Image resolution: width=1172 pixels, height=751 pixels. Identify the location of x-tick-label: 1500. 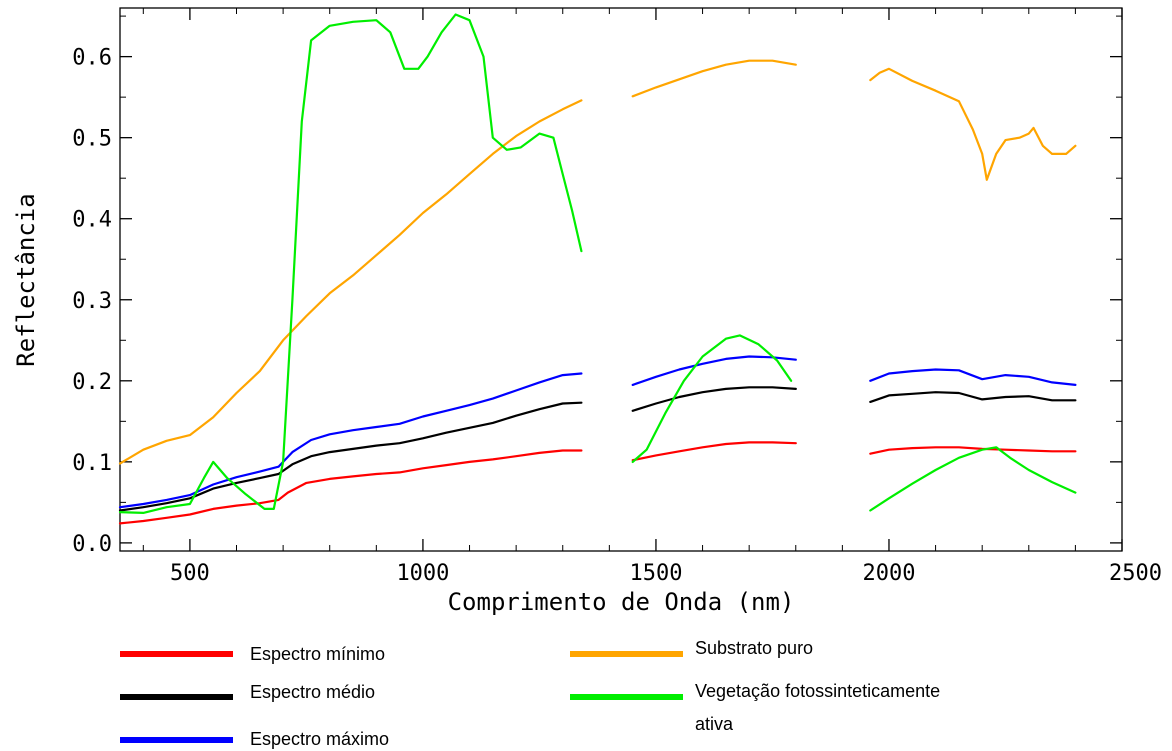
(655, 573).